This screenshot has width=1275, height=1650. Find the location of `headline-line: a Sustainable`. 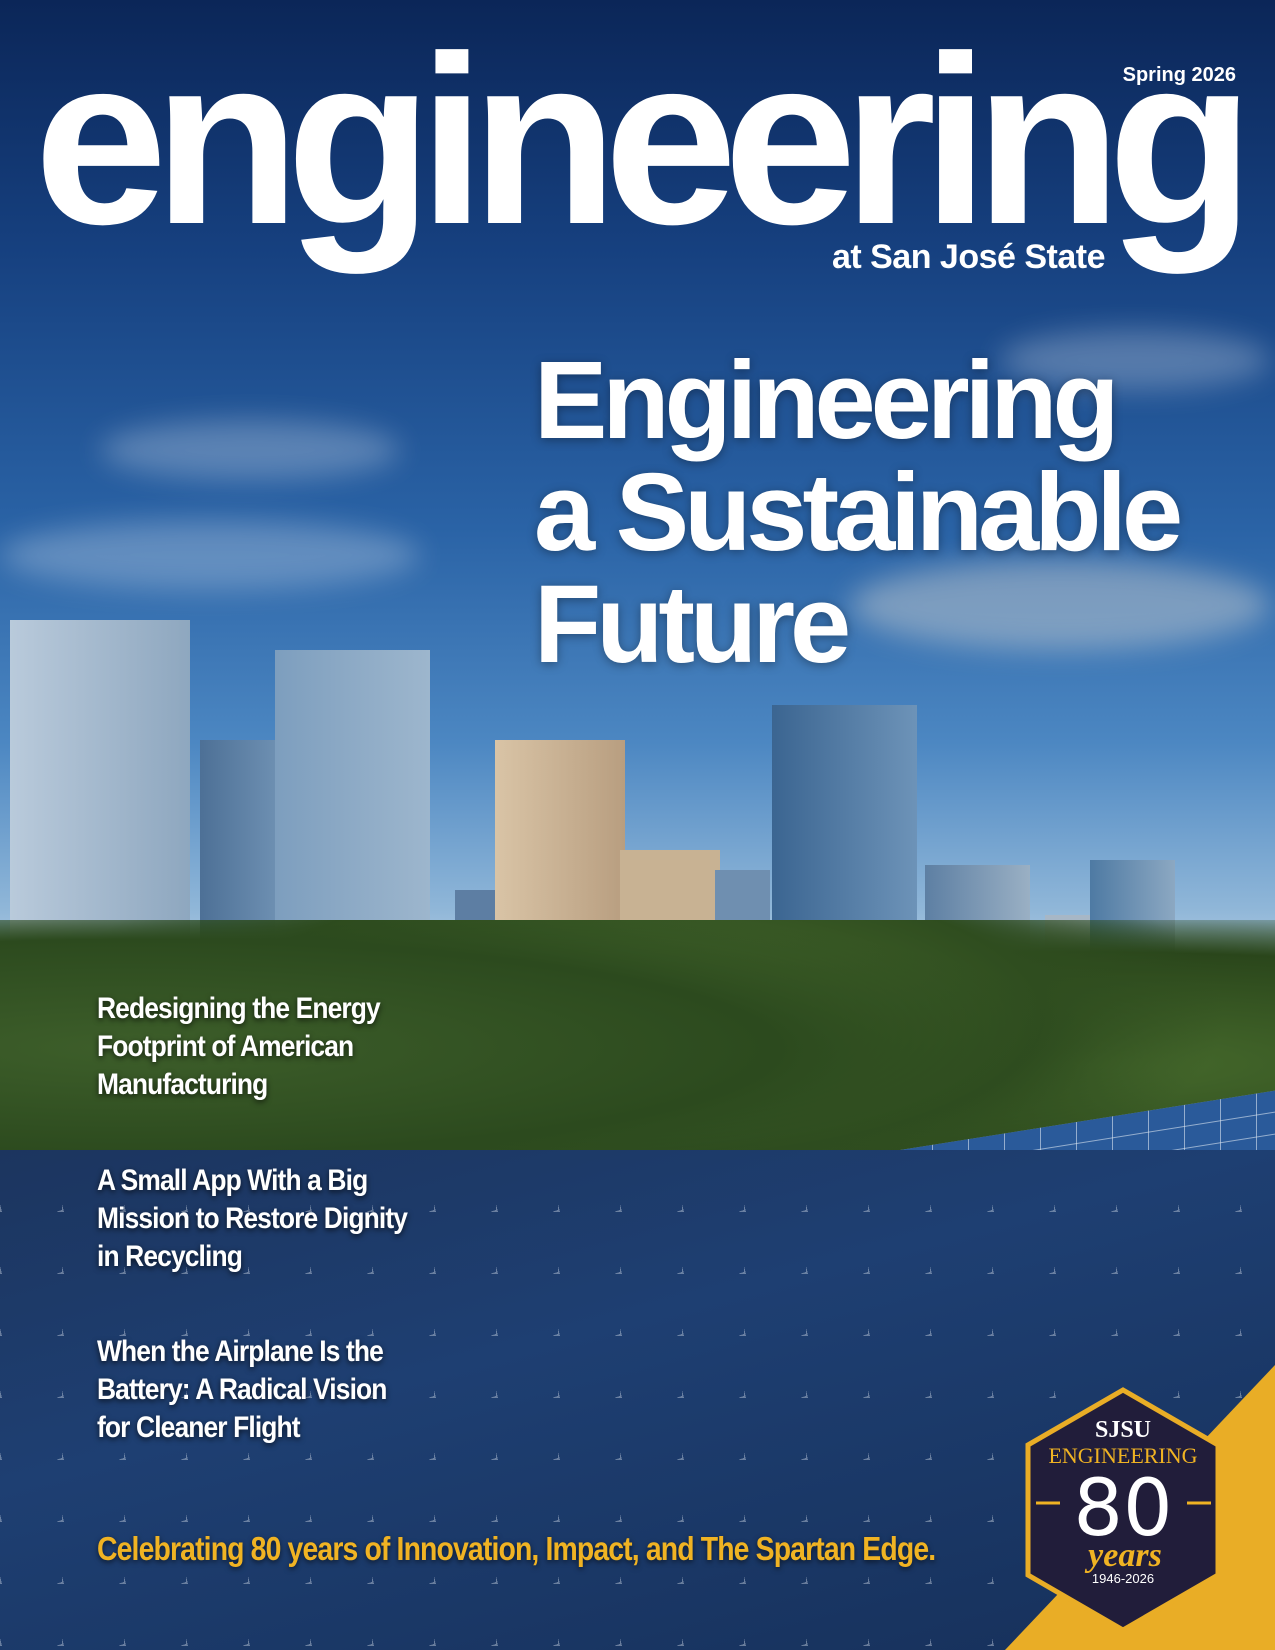

headline-line: a Sustainable is located at coordinates (858, 512).